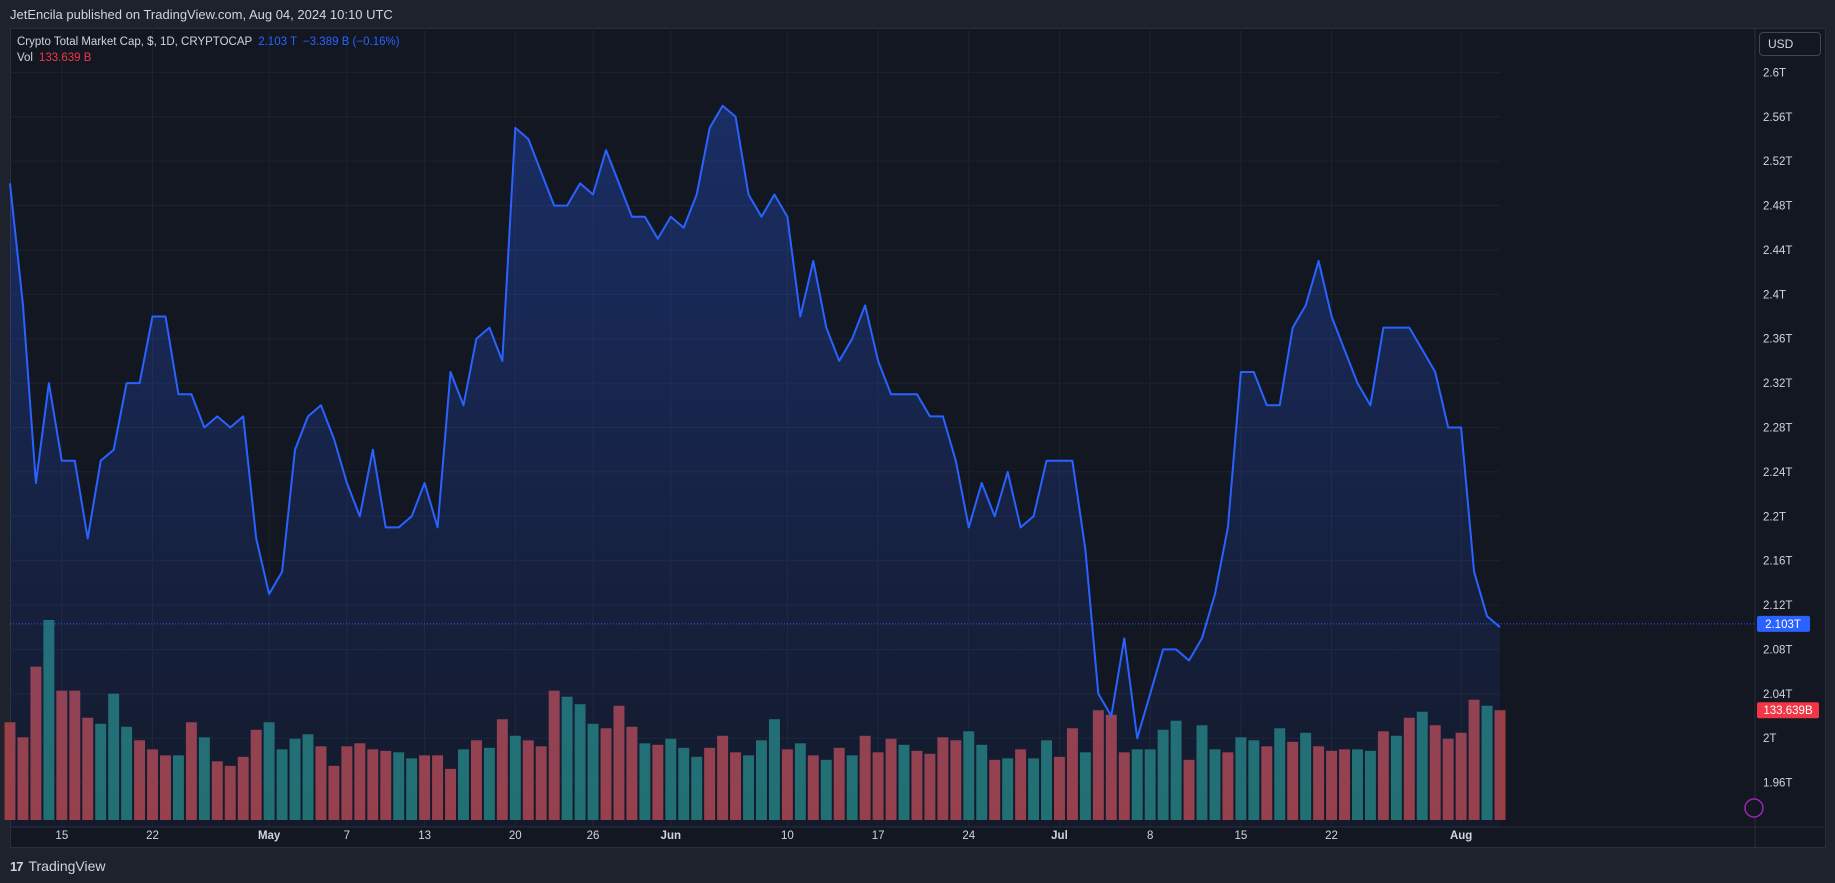 The image size is (1835, 883). Describe the element at coordinates (968, 836) in the screenshot. I see `x-tick-label: 24` at that location.